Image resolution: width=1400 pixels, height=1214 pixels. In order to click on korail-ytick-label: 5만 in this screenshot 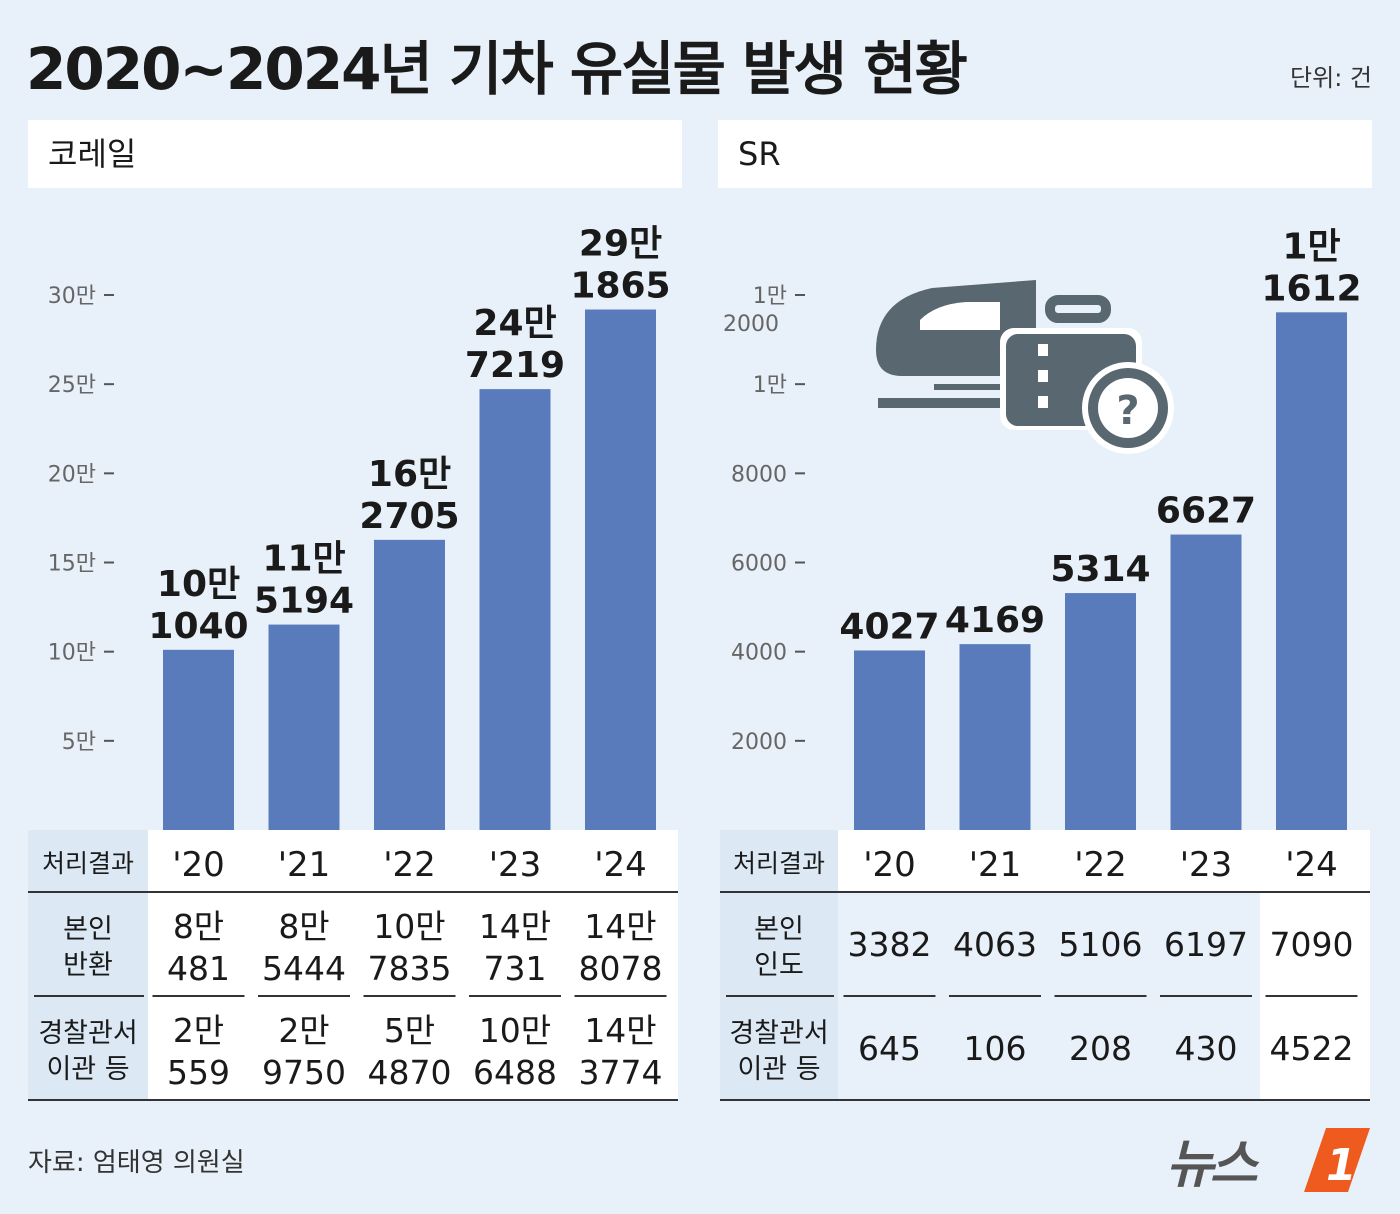, I will do `click(79, 742)`.